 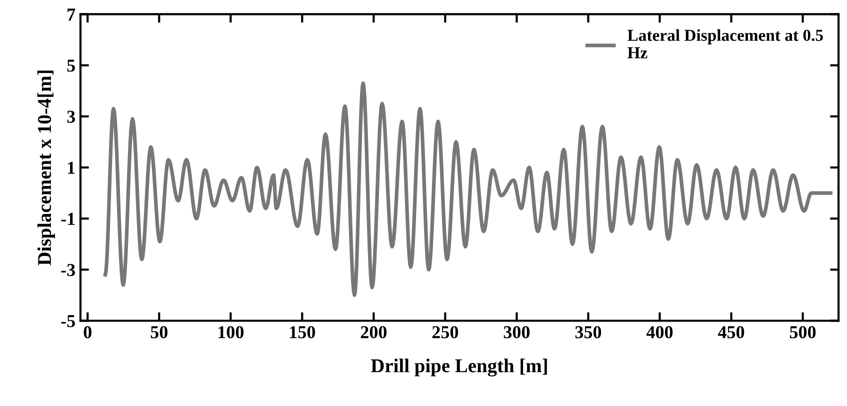 I want to click on y-tick-label: -5, so click(x=68, y=321).